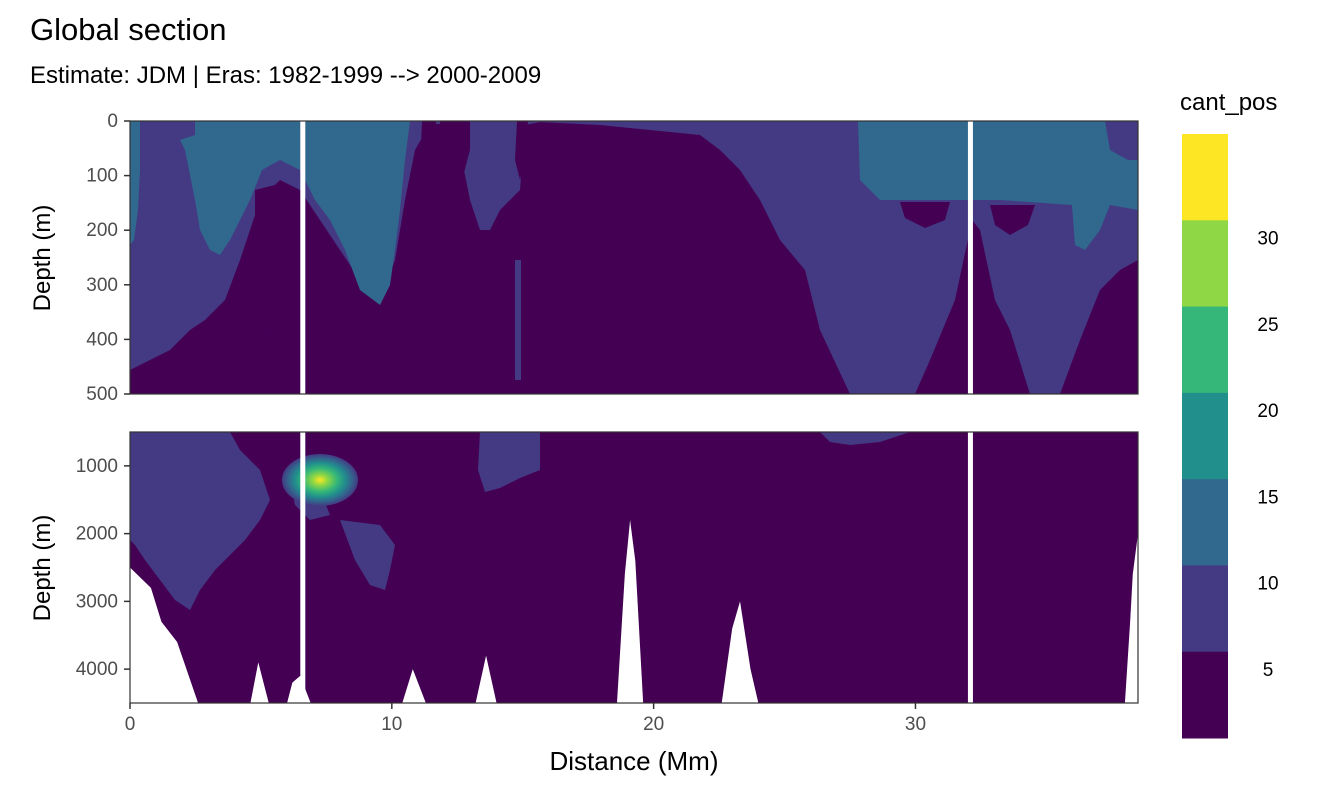 The width and height of the screenshot is (1344, 806). I want to click on bottom-y-tick-label-1000: 1000, so click(97, 466).